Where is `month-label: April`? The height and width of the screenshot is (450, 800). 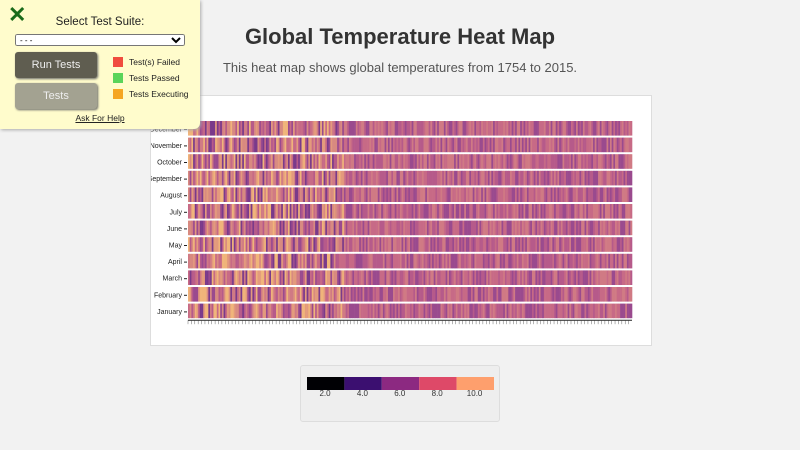 month-label: April is located at coordinates (175, 262).